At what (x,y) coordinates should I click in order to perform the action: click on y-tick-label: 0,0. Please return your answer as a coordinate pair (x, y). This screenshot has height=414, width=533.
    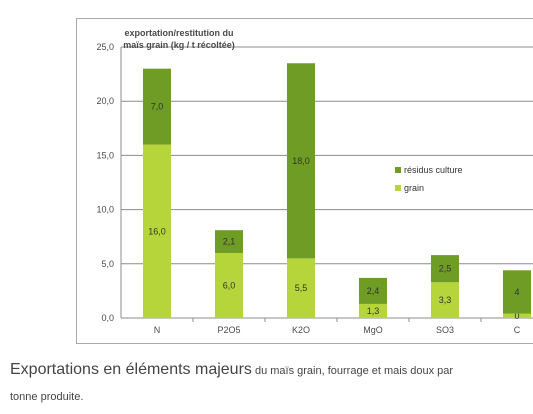
    Looking at the image, I should click on (107, 318).